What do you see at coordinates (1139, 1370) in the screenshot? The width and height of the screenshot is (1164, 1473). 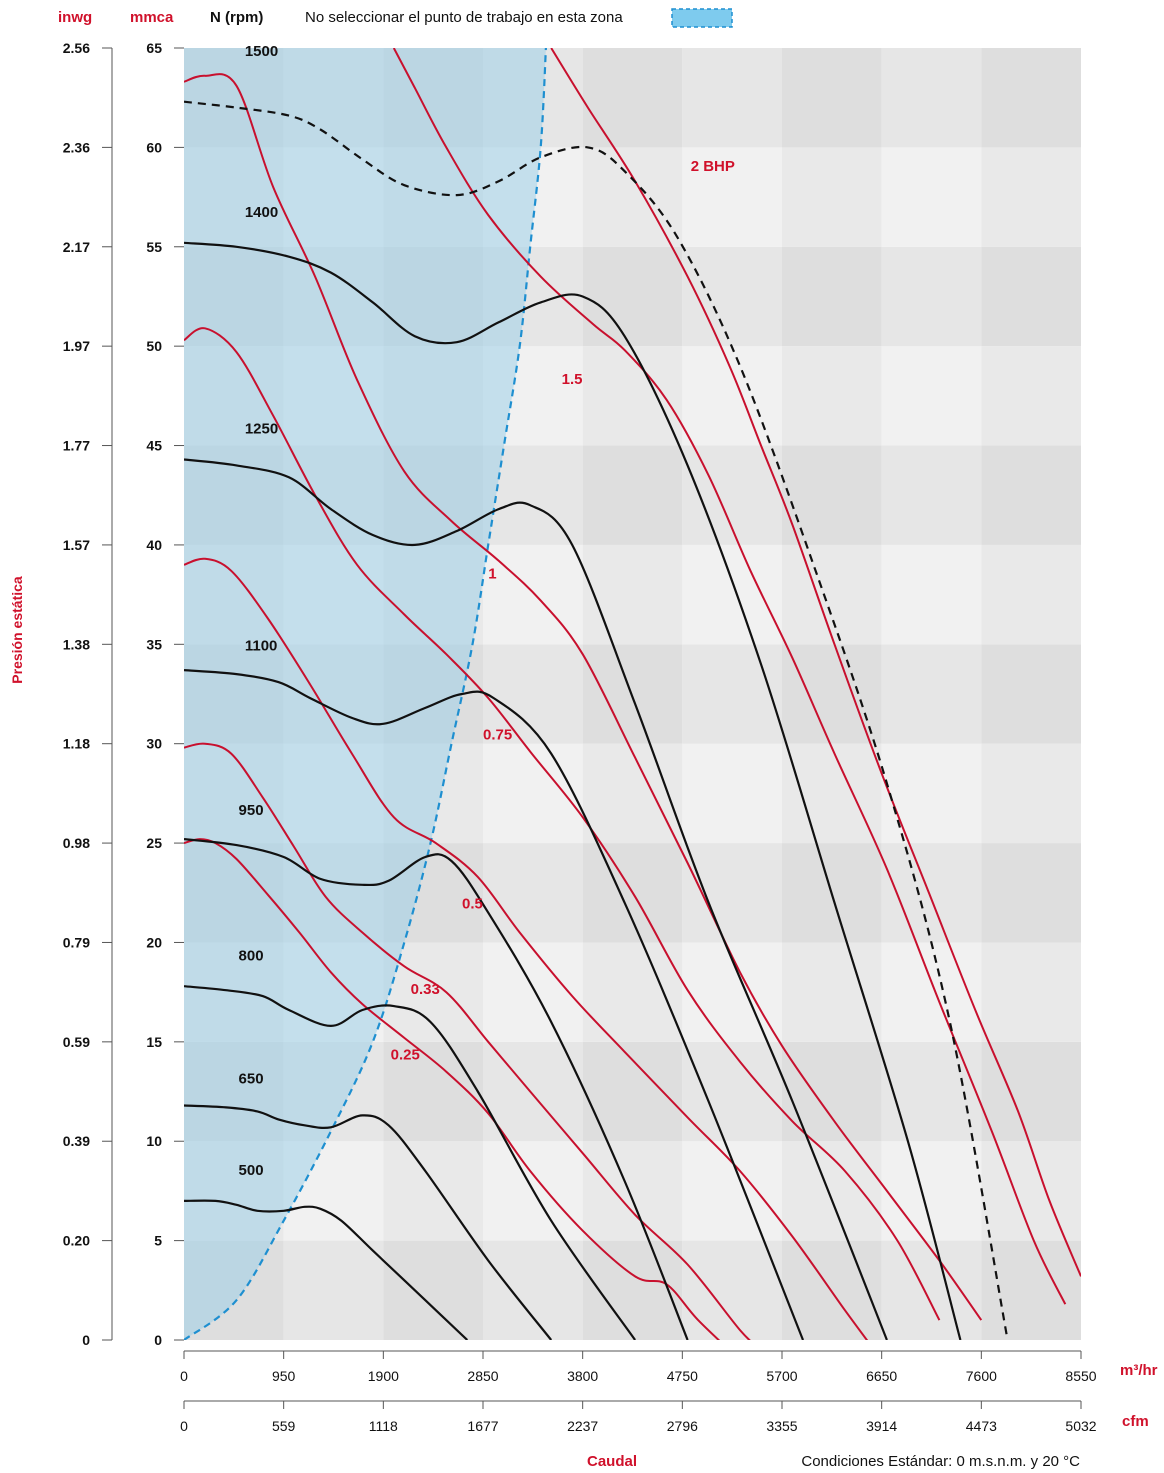 I see `m3hr-unit-label: m³/hr` at bounding box center [1139, 1370].